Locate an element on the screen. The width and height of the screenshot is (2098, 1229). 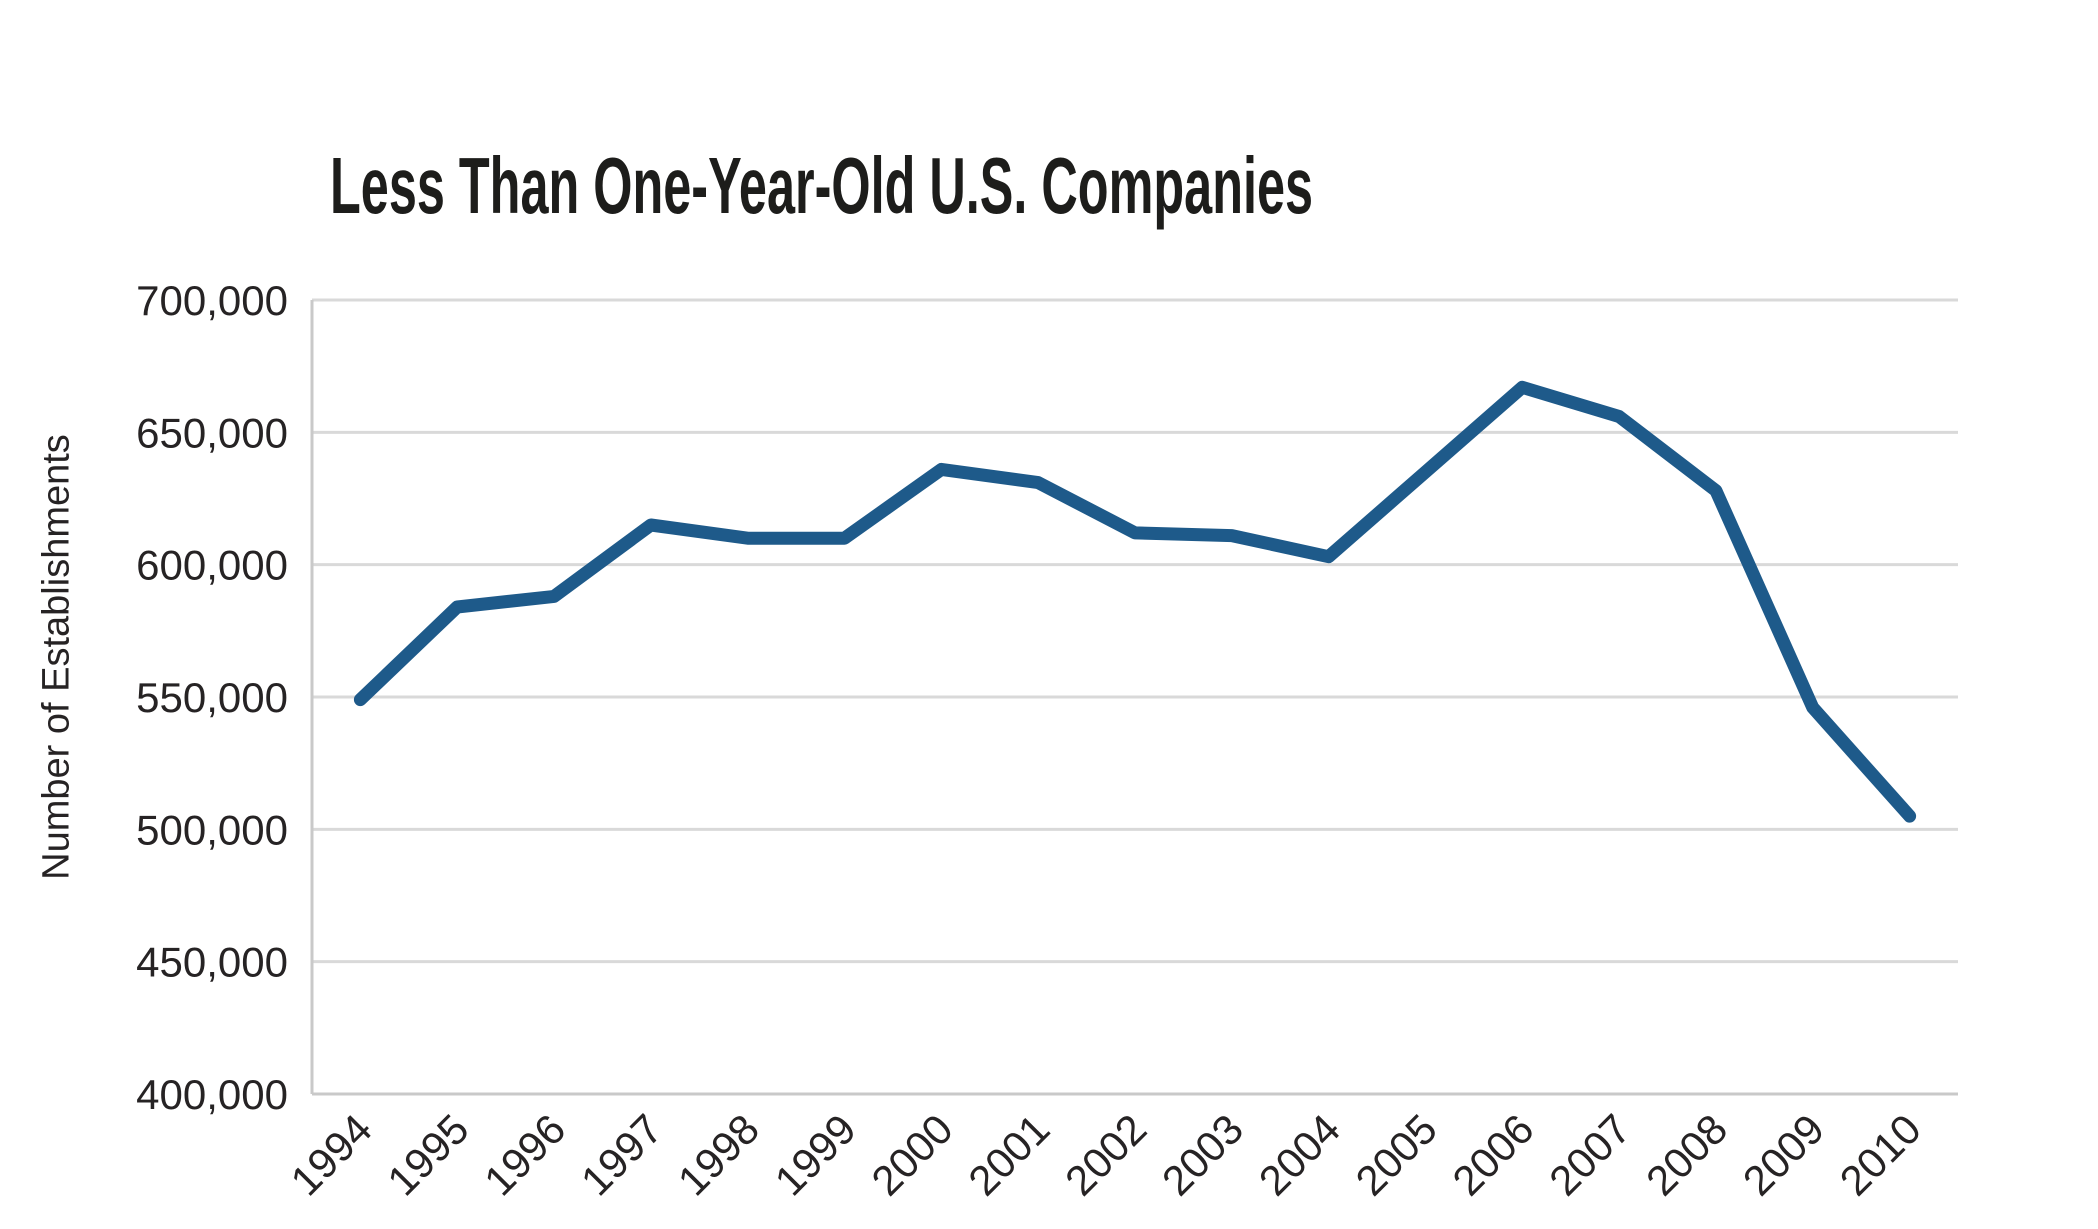
y-tick-label: 450,000 is located at coordinates (212, 962).